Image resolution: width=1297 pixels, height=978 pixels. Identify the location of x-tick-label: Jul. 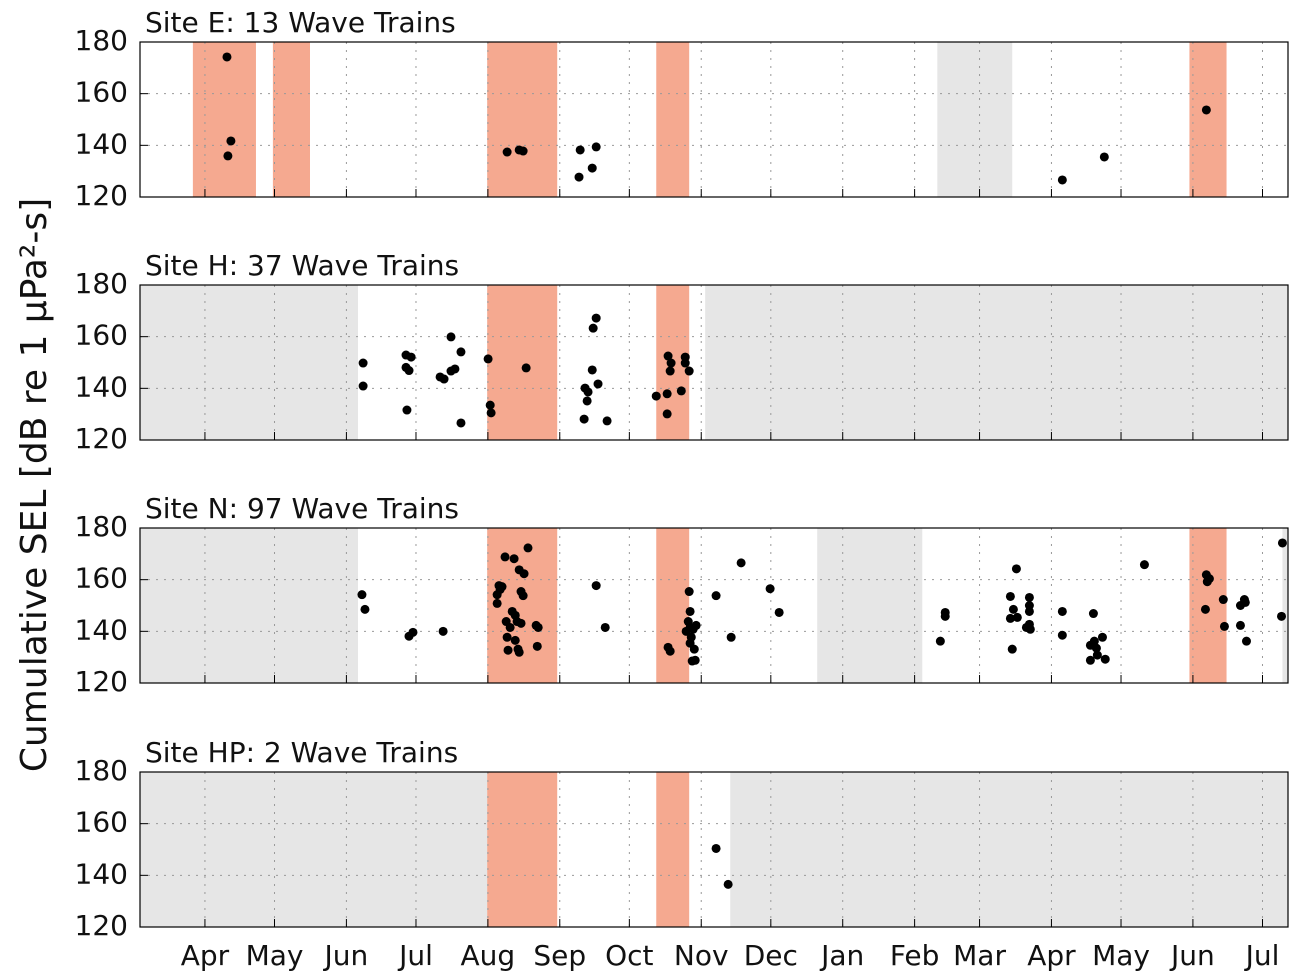
(1262, 955).